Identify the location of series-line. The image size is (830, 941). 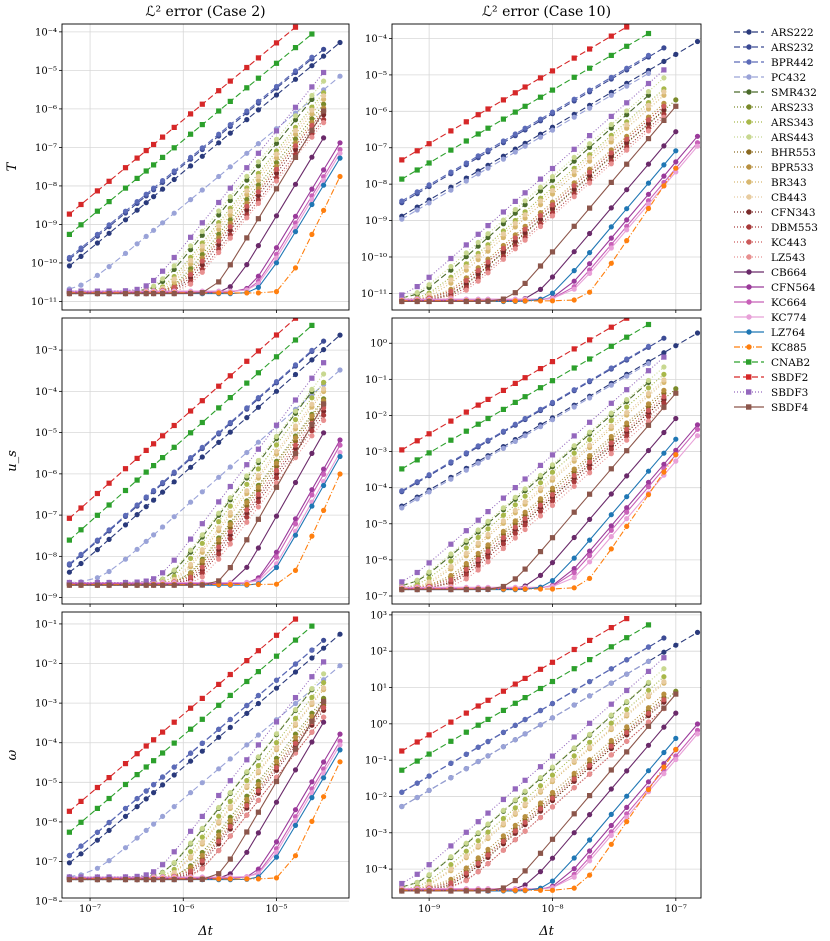
(533, 205).